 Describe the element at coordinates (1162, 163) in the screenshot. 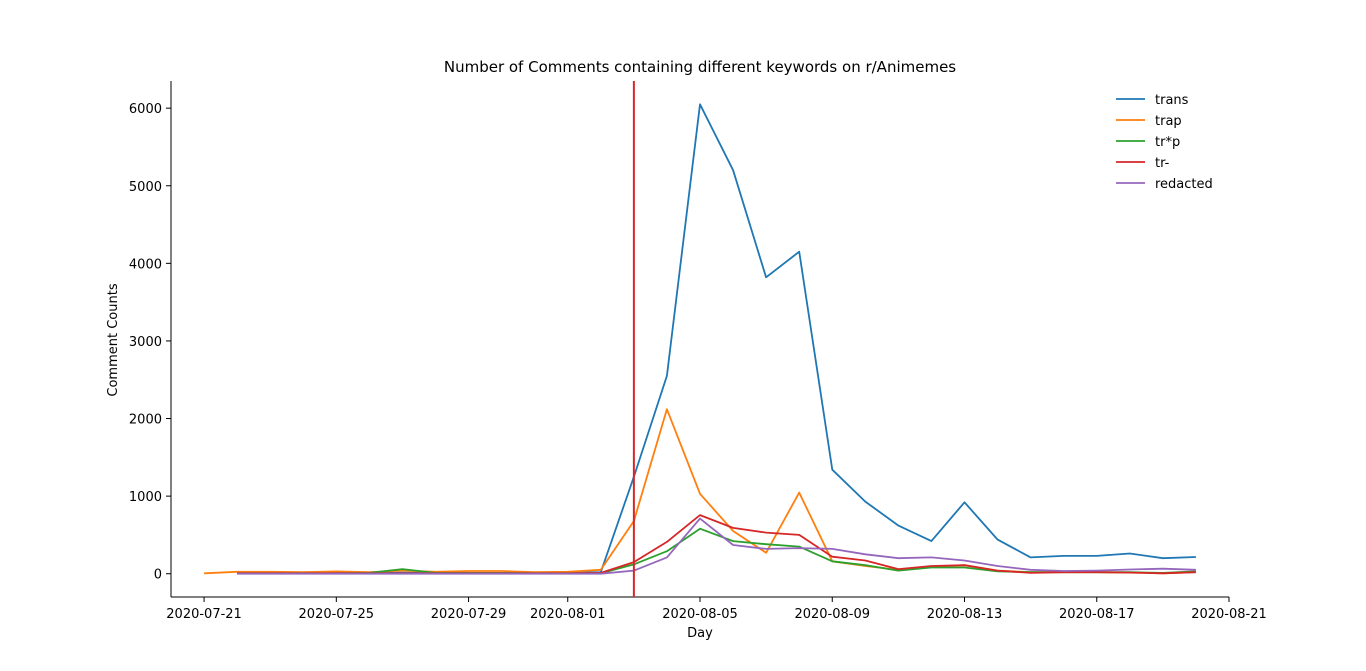

I see `legend-label: tr-` at that location.